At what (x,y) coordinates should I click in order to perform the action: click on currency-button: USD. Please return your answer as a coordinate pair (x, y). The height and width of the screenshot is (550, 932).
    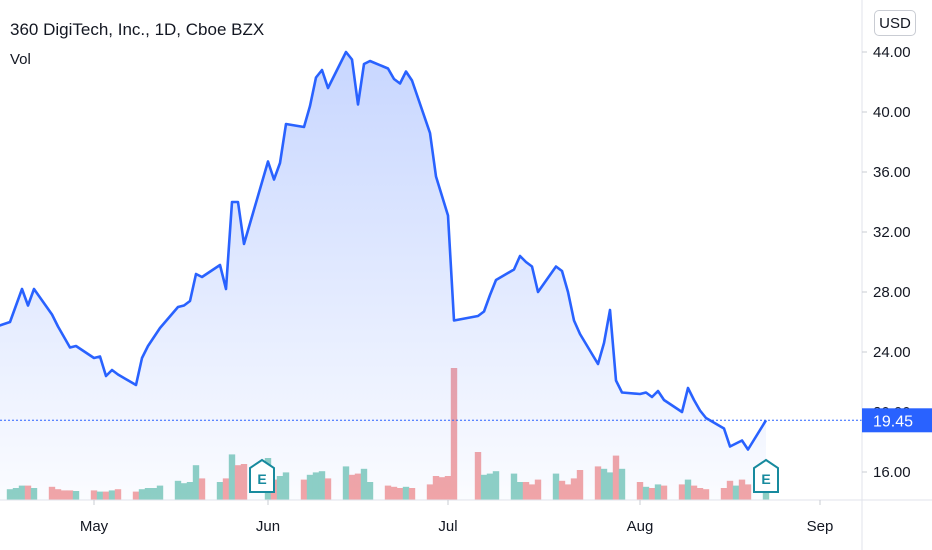
    Looking at the image, I should click on (895, 23).